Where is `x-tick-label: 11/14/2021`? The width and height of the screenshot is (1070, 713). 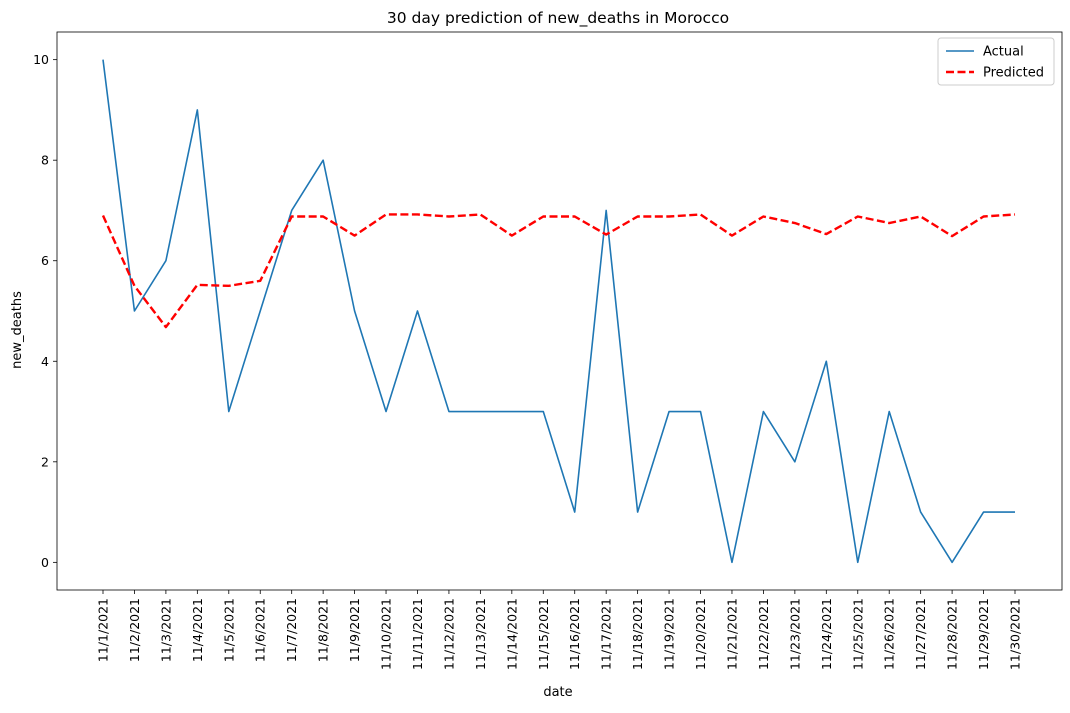 x-tick-label: 11/14/2021 is located at coordinates (511, 634).